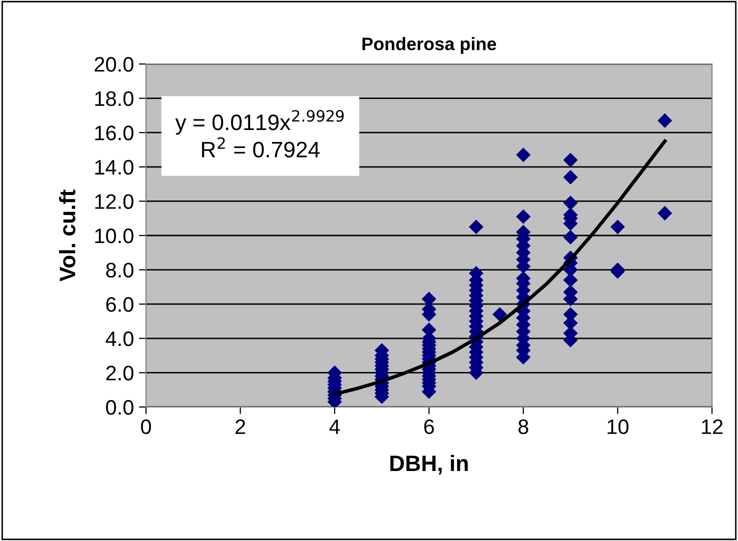 The image size is (738, 541). Describe the element at coordinates (259, 122) in the screenshot. I see `annotation: y = 0.0119x$^{2.9929}$` at that location.